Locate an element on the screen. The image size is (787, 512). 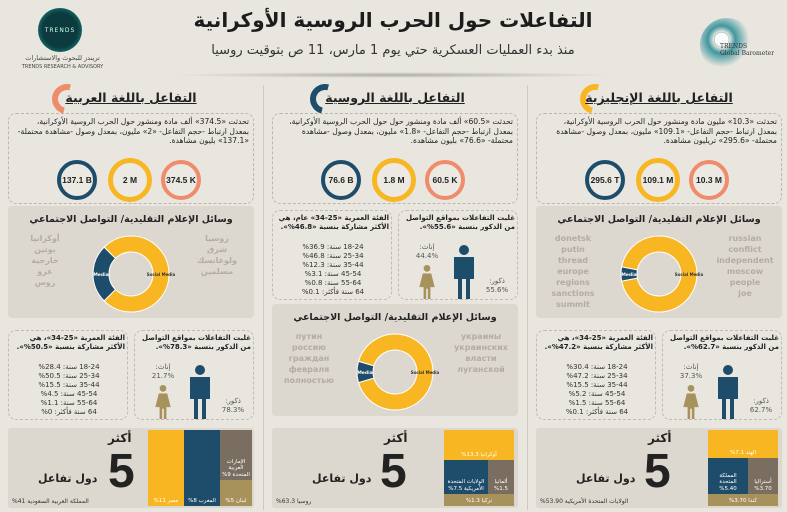
treemap-cell: كندا 3.70% is located at coordinates (743, 500).